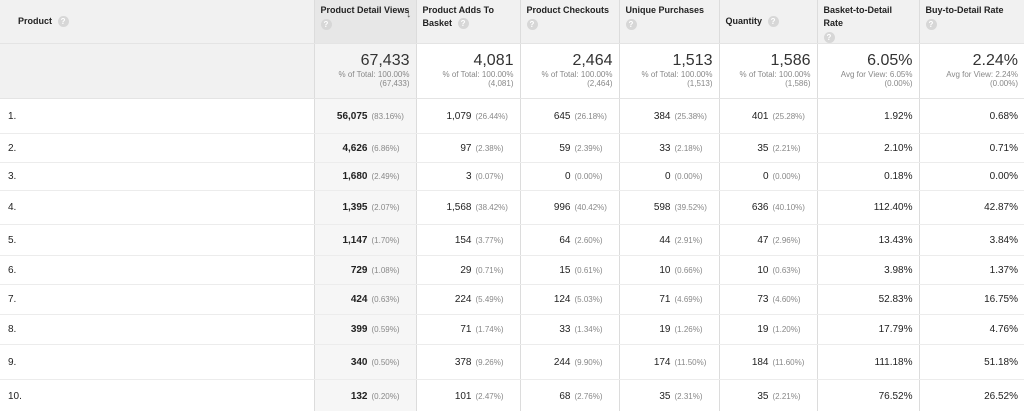 This screenshot has width=1024, height=411. What do you see at coordinates (1003, 329) in the screenshot?
I see `cell-value: 4.76%` at bounding box center [1003, 329].